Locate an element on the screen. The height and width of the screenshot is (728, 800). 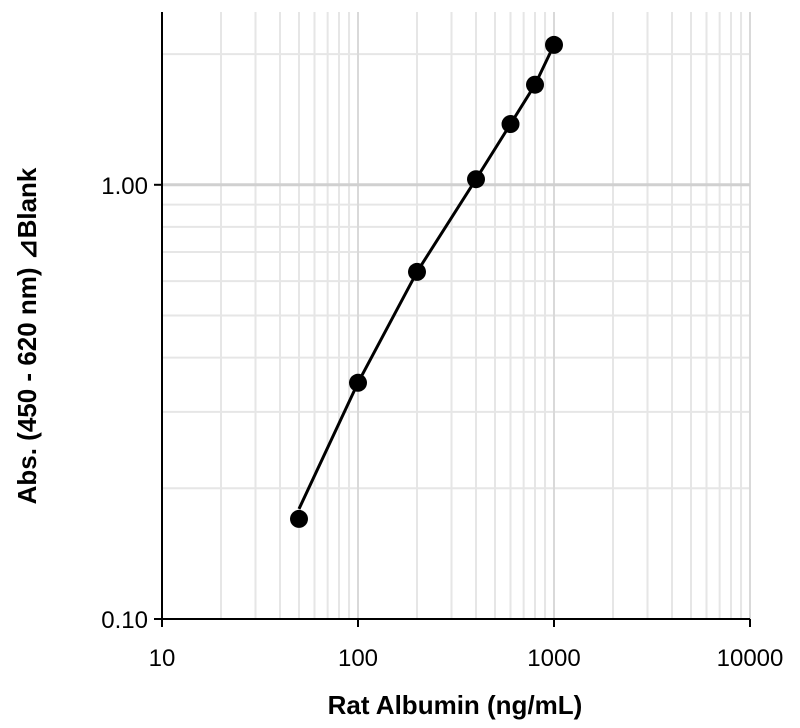
x-tick-label: 10000 is located at coordinates (750, 658).